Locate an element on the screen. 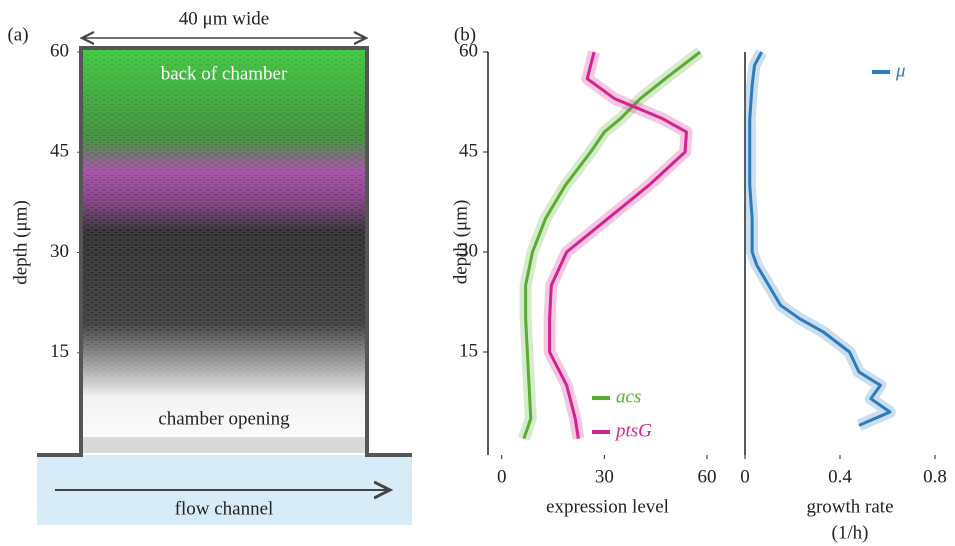  x-tick-label: 0.8 is located at coordinates (935, 476).